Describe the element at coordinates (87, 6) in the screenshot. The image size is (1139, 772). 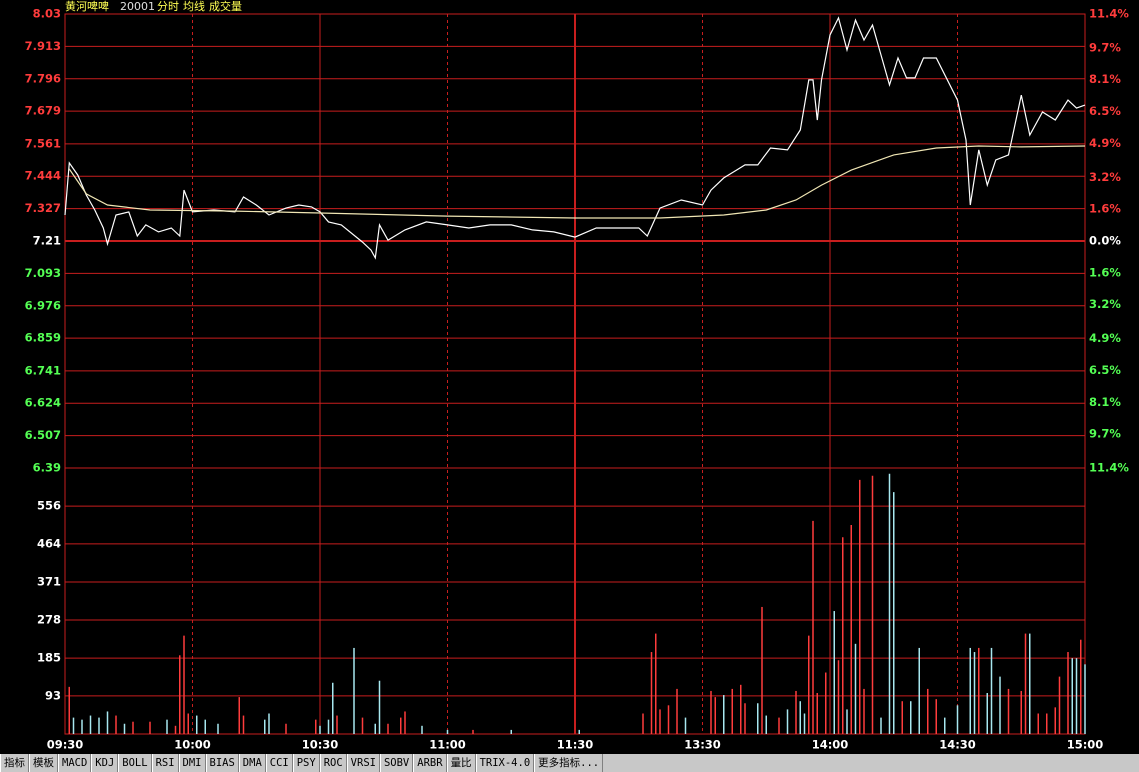
I see `stock-name: 黄河啤啤` at that location.